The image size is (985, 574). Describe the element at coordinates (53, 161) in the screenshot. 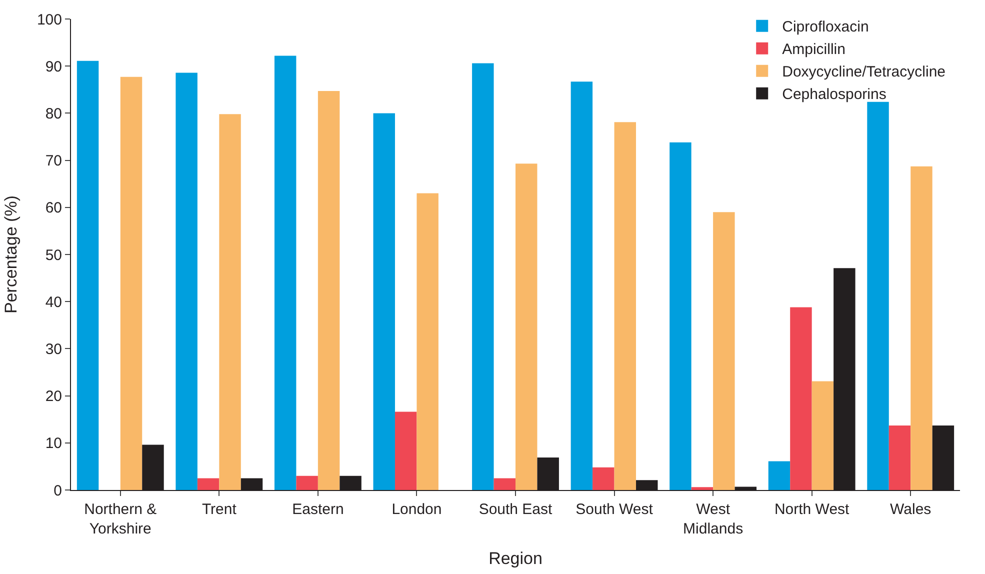

I see `y-tick-label: 70` at that location.